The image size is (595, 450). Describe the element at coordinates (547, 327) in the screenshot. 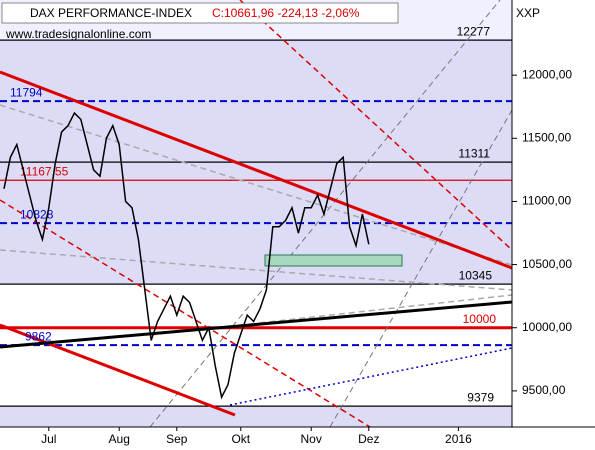

I see `y-tick-label: 10000,00` at that location.